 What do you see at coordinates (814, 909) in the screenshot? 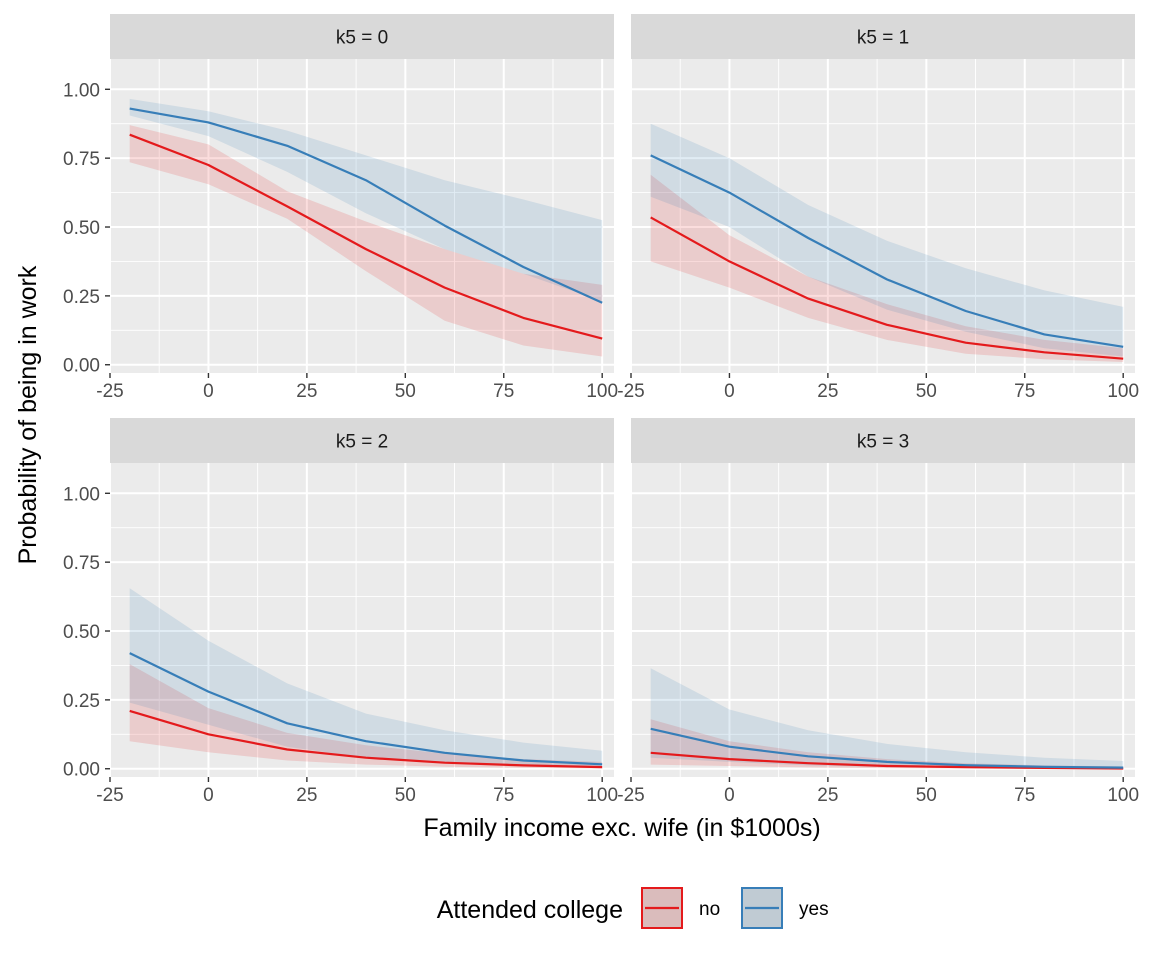
I see `legend-label-yes: yes` at bounding box center [814, 909].